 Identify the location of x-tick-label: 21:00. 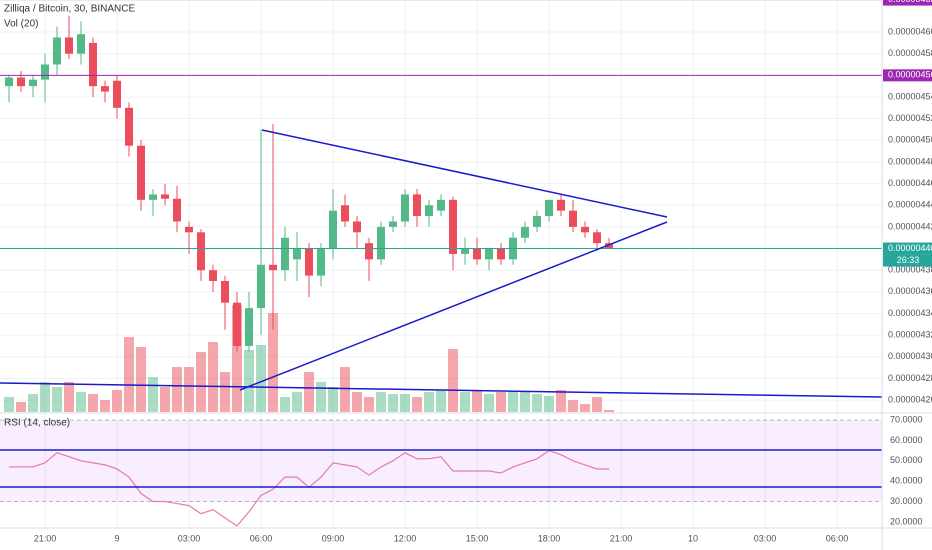
(621, 538).